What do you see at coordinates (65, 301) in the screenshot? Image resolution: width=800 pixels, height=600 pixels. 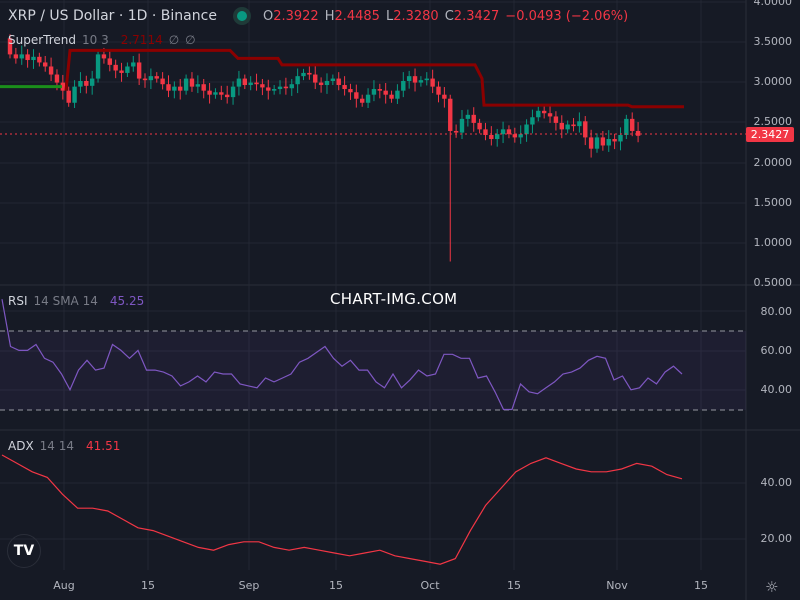 I see `rsi-params: 14 SMA 14` at bounding box center [65, 301].